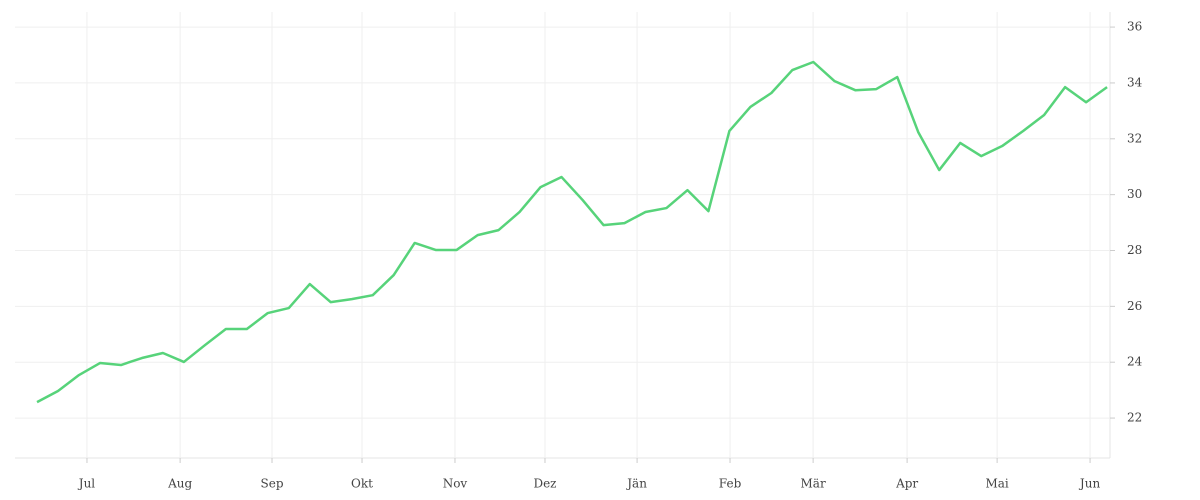 The image size is (1200, 500). What do you see at coordinates (455, 484) in the screenshot?
I see `x-tick-label: Nov` at bounding box center [455, 484].